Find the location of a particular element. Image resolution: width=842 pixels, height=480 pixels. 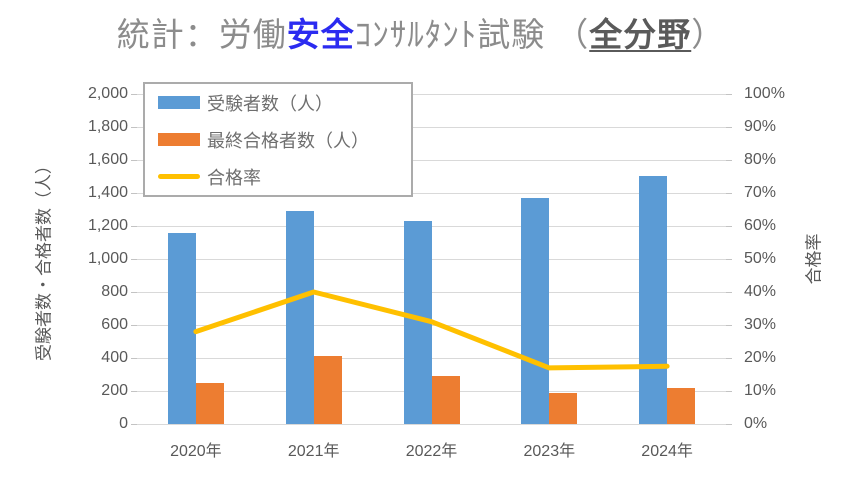

x-axis-labels: 2020年 2021年 2022年 2023年 2024年 is located at coordinates (431, 449).